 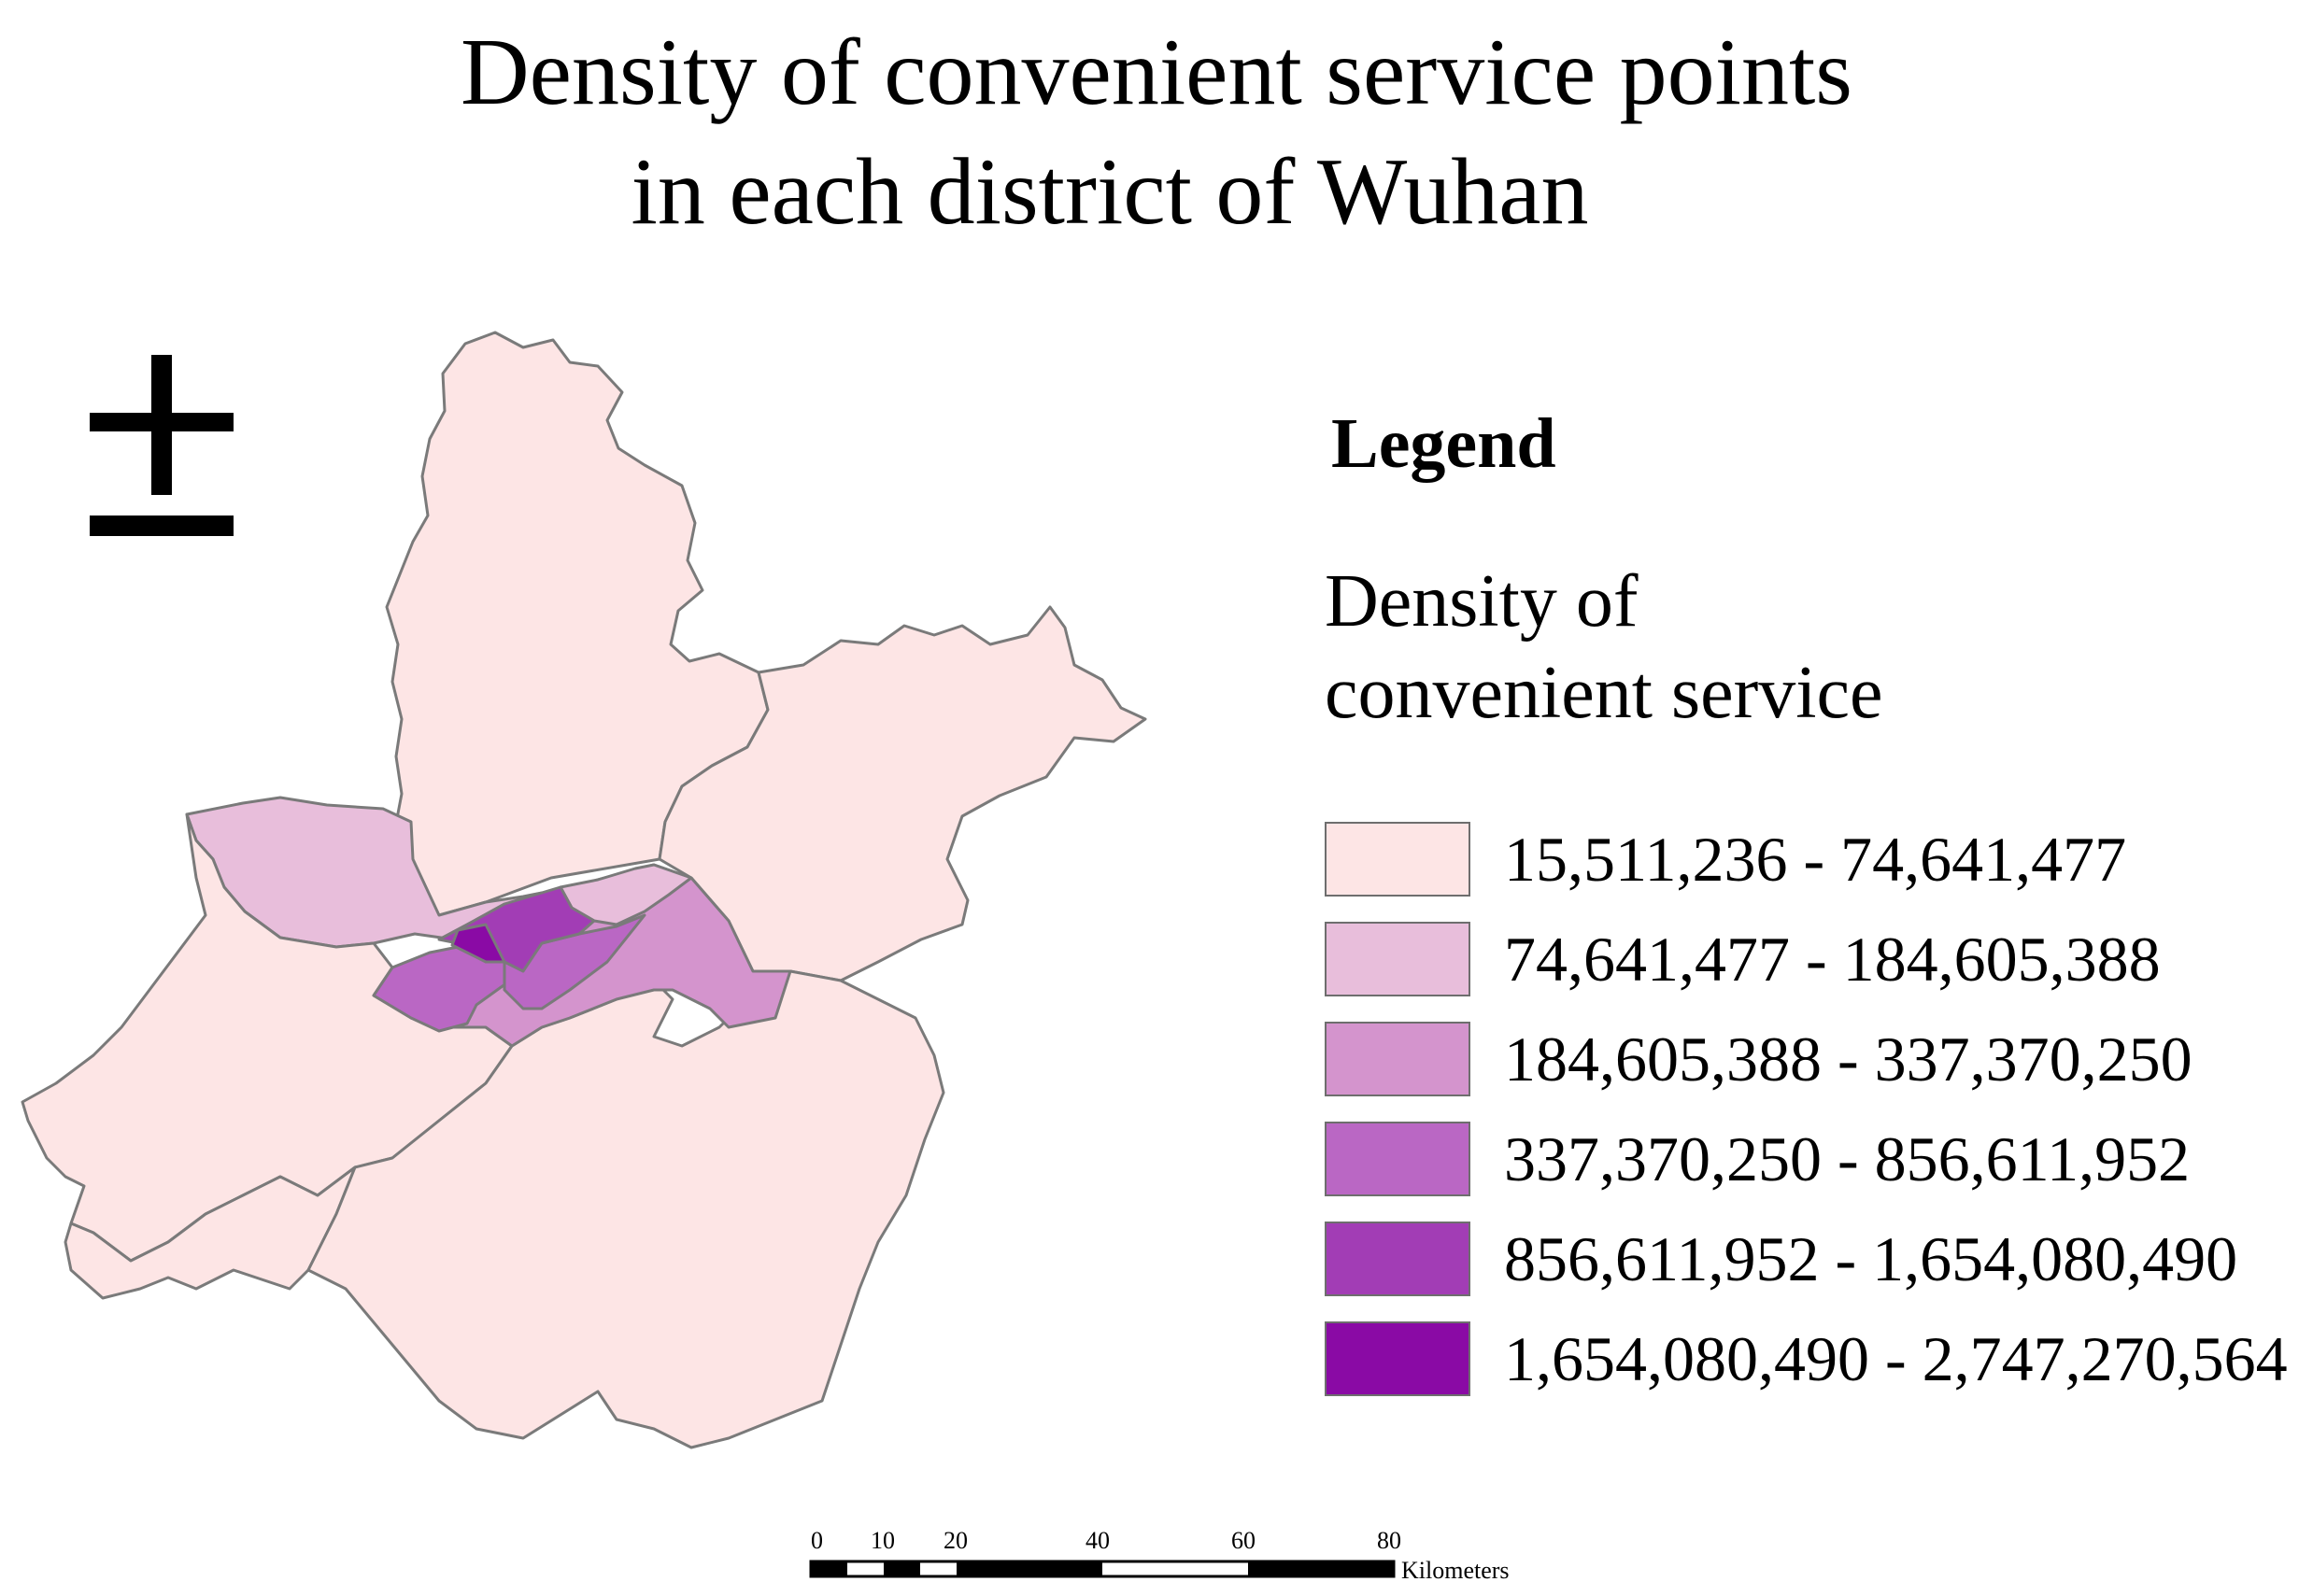 What do you see at coordinates (1389, 1540) in the screenshot?
I see `scale-tick-label: 80` at bounding box center [1389, 1540].